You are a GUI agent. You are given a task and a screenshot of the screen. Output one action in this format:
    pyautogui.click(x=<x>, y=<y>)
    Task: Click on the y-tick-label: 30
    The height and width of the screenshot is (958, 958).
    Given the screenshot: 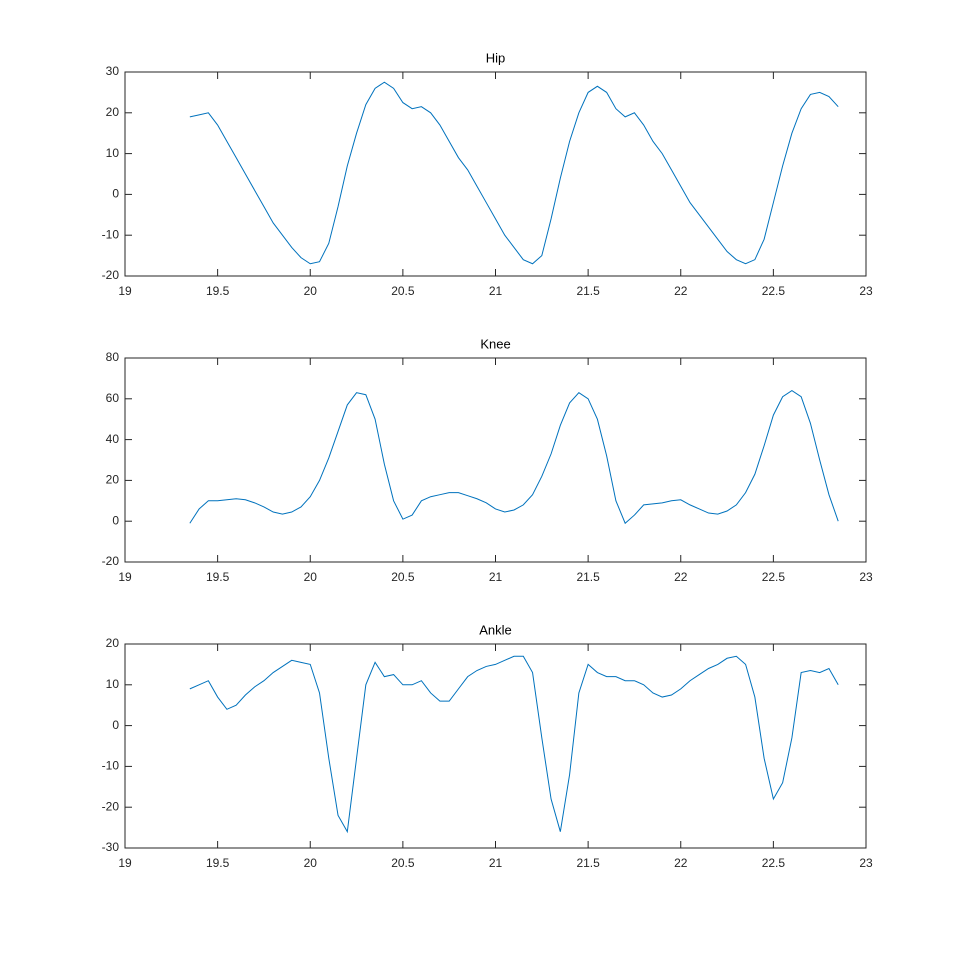 What is the action you would take?
    pyautogui.click(x=113, y=71)
    